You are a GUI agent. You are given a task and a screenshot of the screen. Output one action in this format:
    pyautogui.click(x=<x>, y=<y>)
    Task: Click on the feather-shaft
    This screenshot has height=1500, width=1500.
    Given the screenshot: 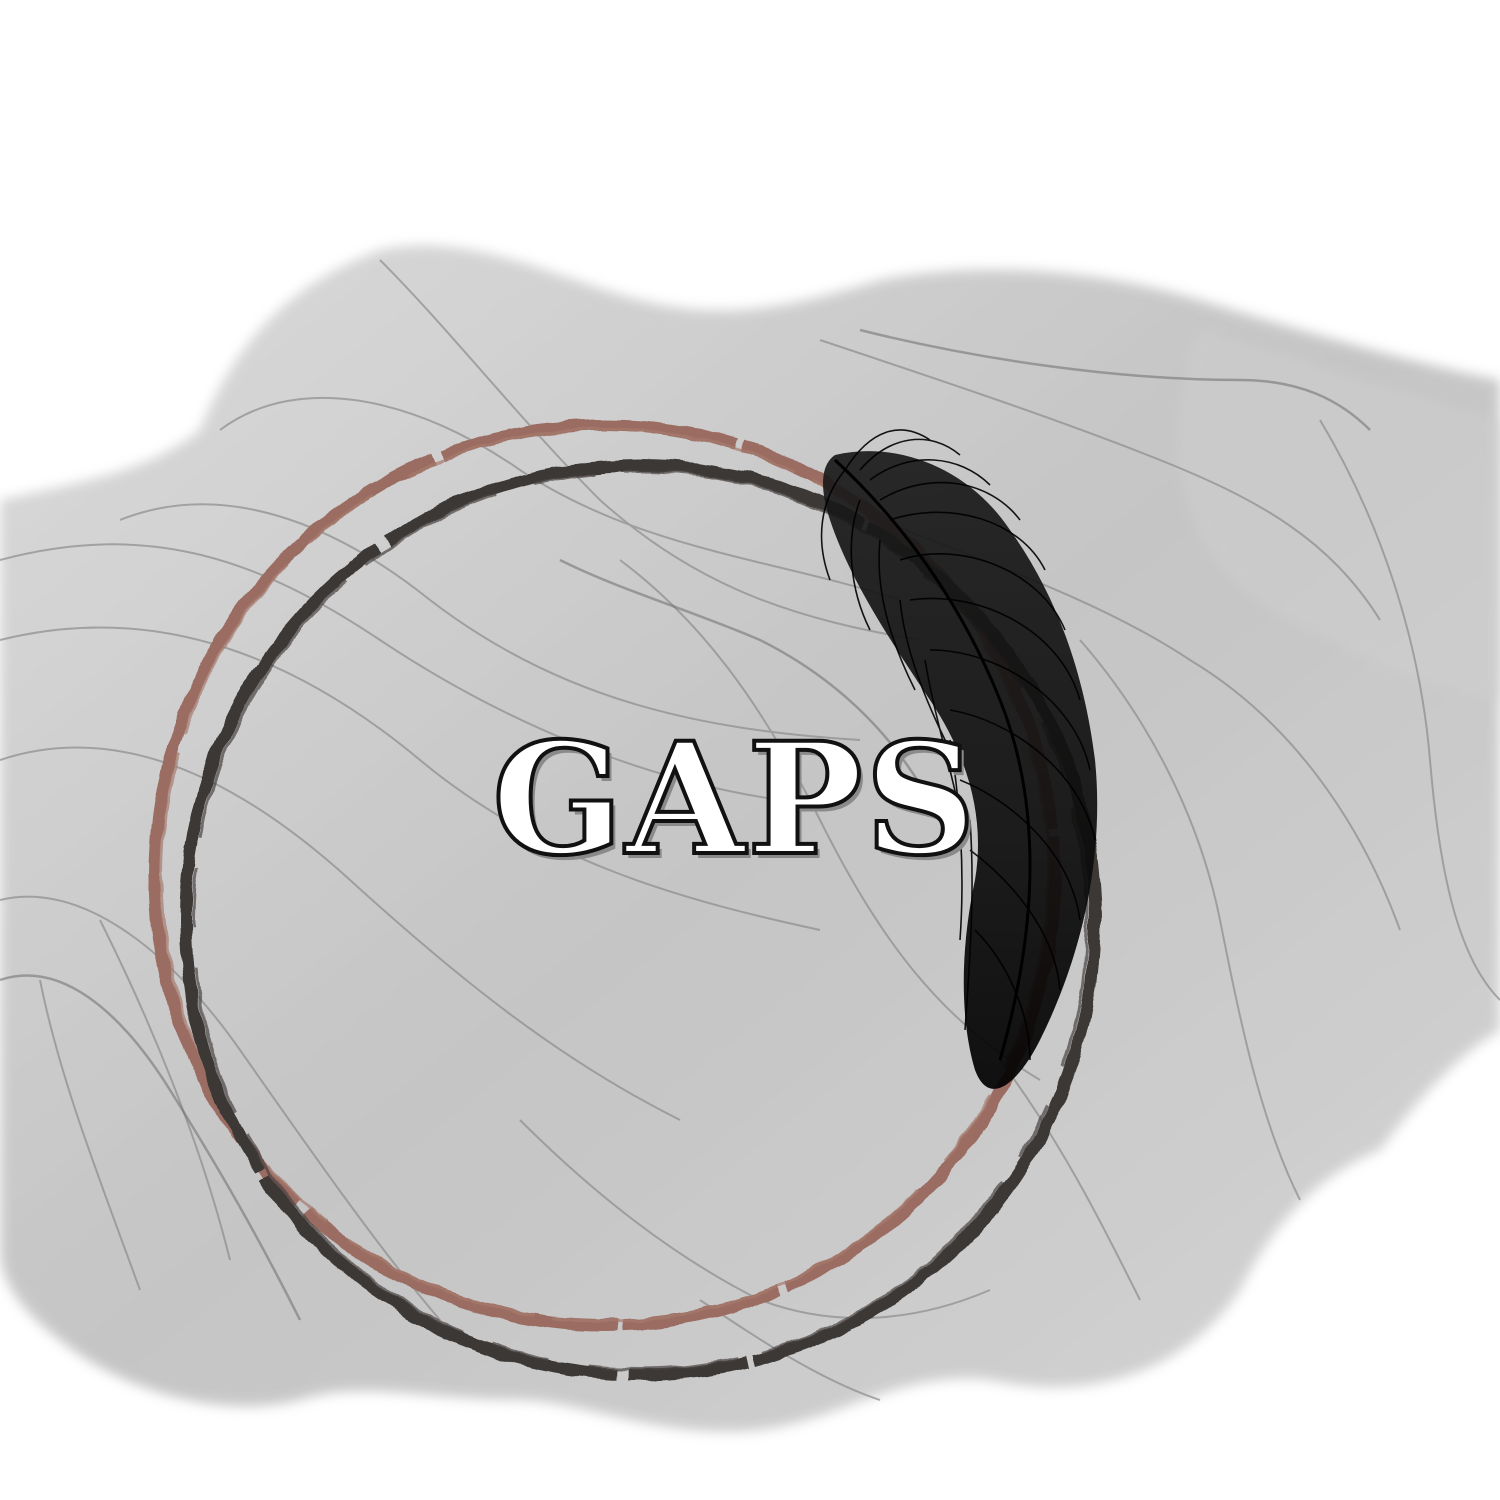 What is the action you would take?
    pyautogui.click(x=932, y=759)
    